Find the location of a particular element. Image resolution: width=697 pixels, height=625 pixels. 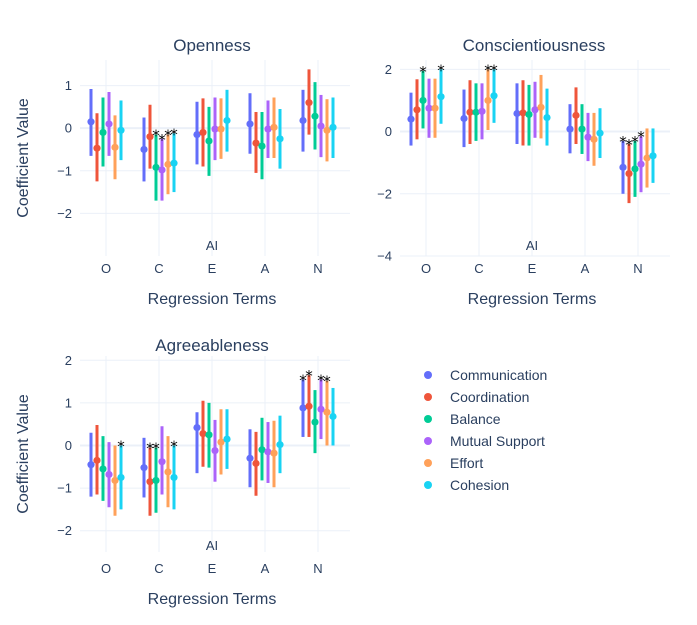

category-group-annotation: AI is located at coordinates (212, 245).